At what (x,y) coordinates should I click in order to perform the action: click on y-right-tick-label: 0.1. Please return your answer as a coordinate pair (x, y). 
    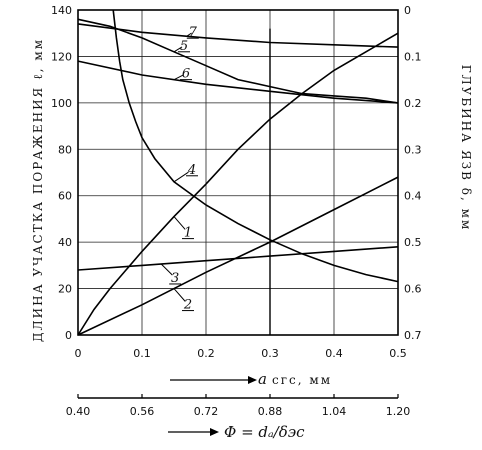
    Looking at the image, I should click on (413, 56).